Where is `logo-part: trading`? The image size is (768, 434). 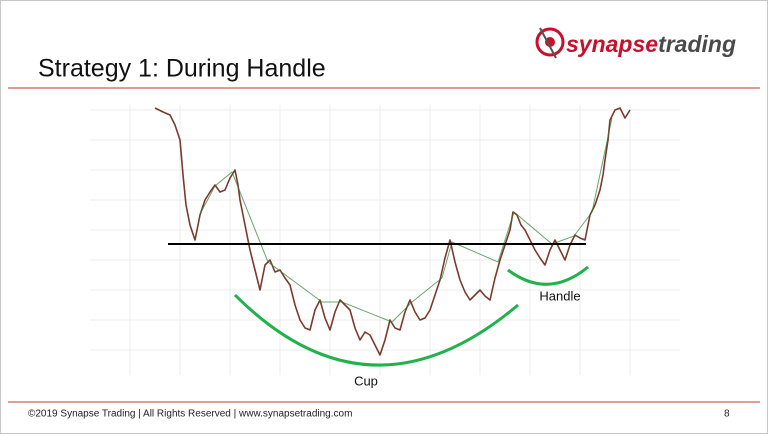
logo-part: trading is located at coordinates (697, 44).